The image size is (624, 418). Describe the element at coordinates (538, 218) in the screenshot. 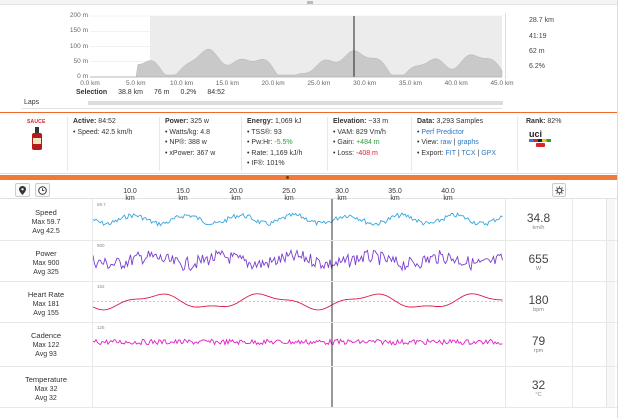

I see `stream-current-value: 34.8` at that location.